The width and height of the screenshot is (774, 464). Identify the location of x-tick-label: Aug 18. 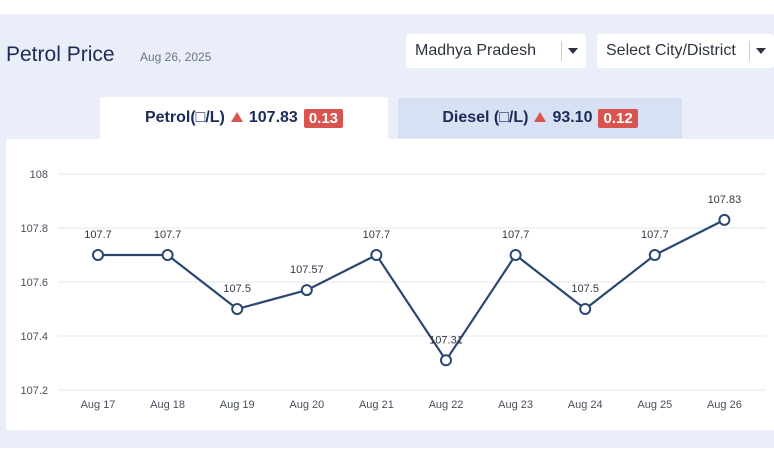
(167, 405).